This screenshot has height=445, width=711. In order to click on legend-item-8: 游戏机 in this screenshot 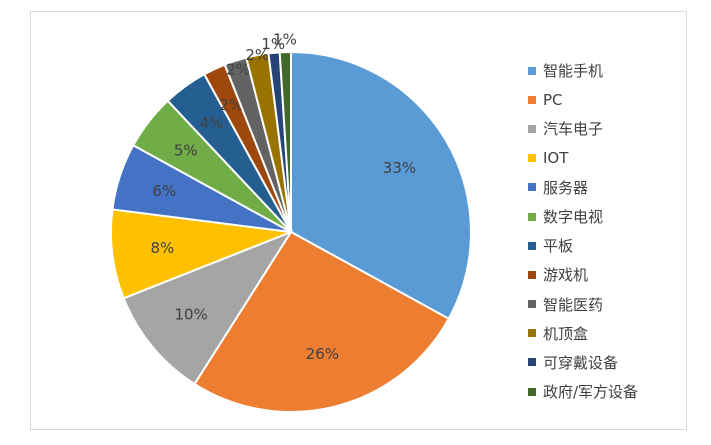, I will do `click(583, 274)`.